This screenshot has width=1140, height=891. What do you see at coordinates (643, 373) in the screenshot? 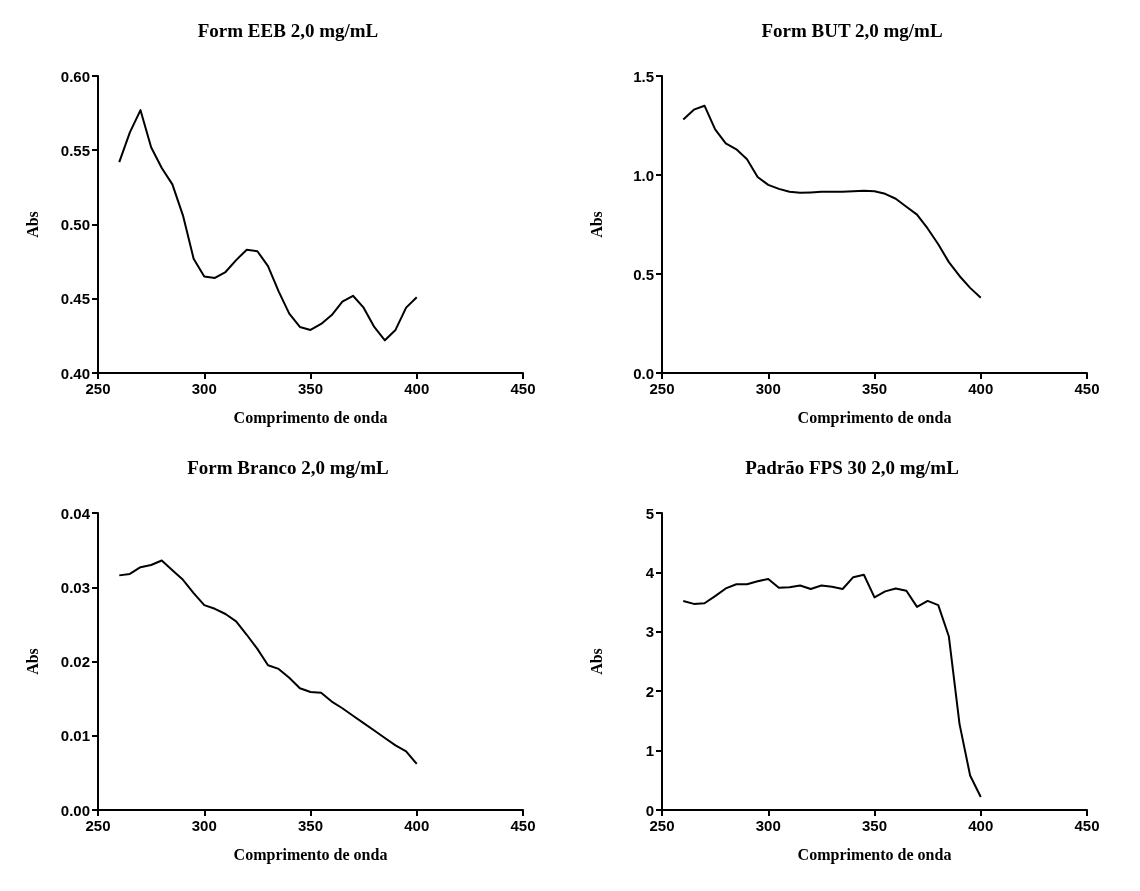
I see `y-tick-label: 0.0` at bounding box center [643, 373].